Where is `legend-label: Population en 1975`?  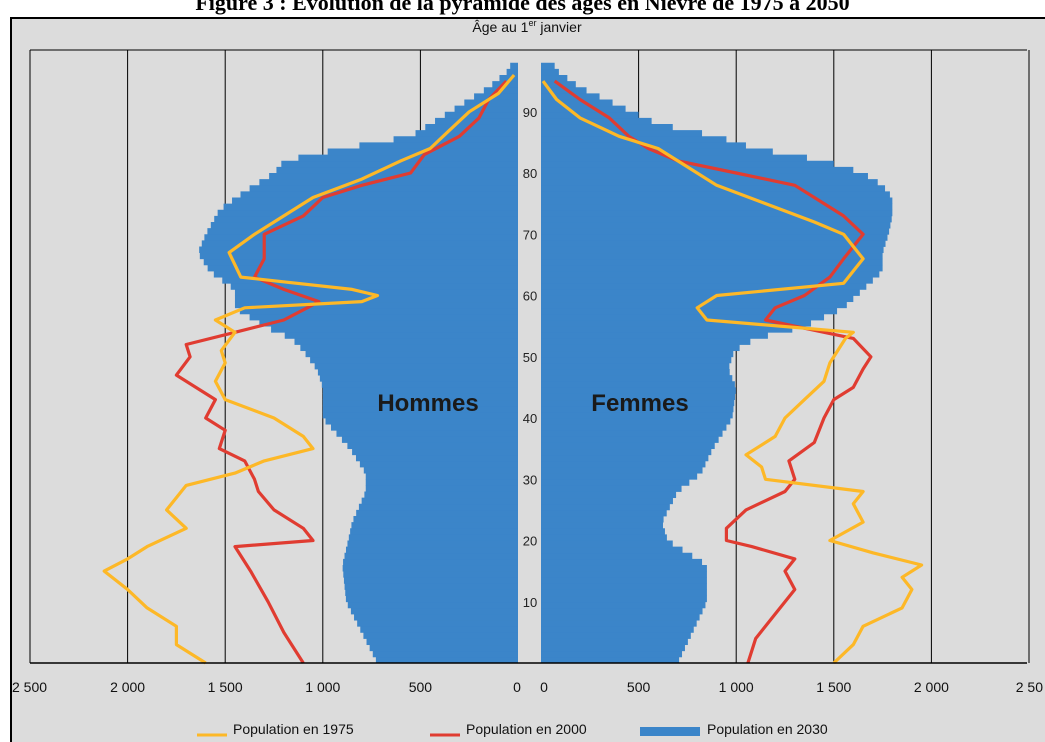 legend-label: Population en 1975 is located at coordinates (293, 729).